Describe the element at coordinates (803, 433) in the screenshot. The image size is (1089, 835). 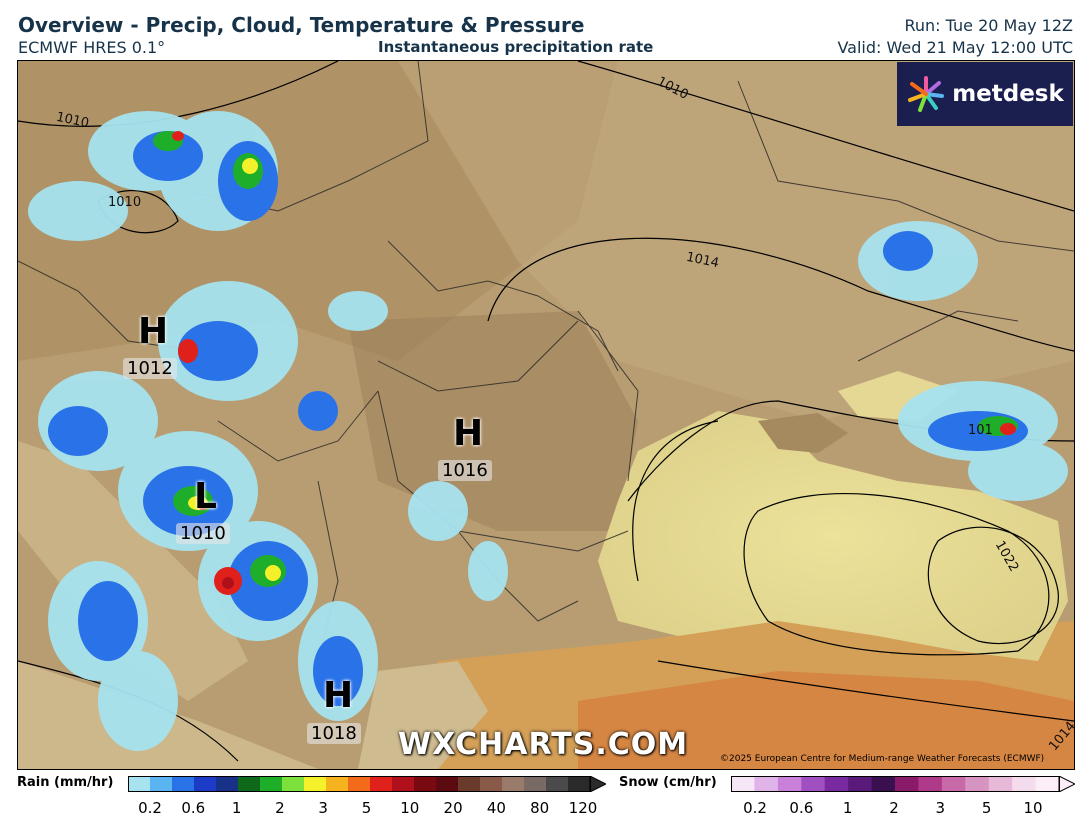
I see `crimea` at that location.